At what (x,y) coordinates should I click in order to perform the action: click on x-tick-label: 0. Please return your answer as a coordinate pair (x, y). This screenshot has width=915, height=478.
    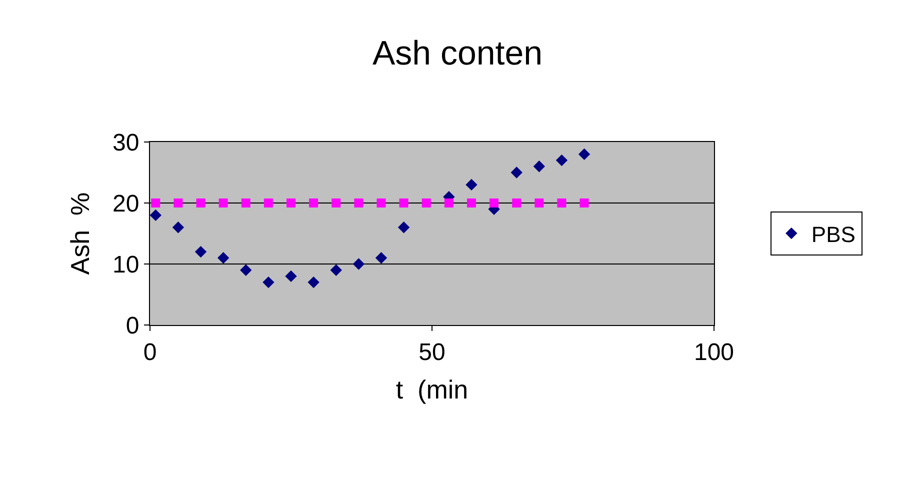
    Looking at the image, I should click on (150, 352).